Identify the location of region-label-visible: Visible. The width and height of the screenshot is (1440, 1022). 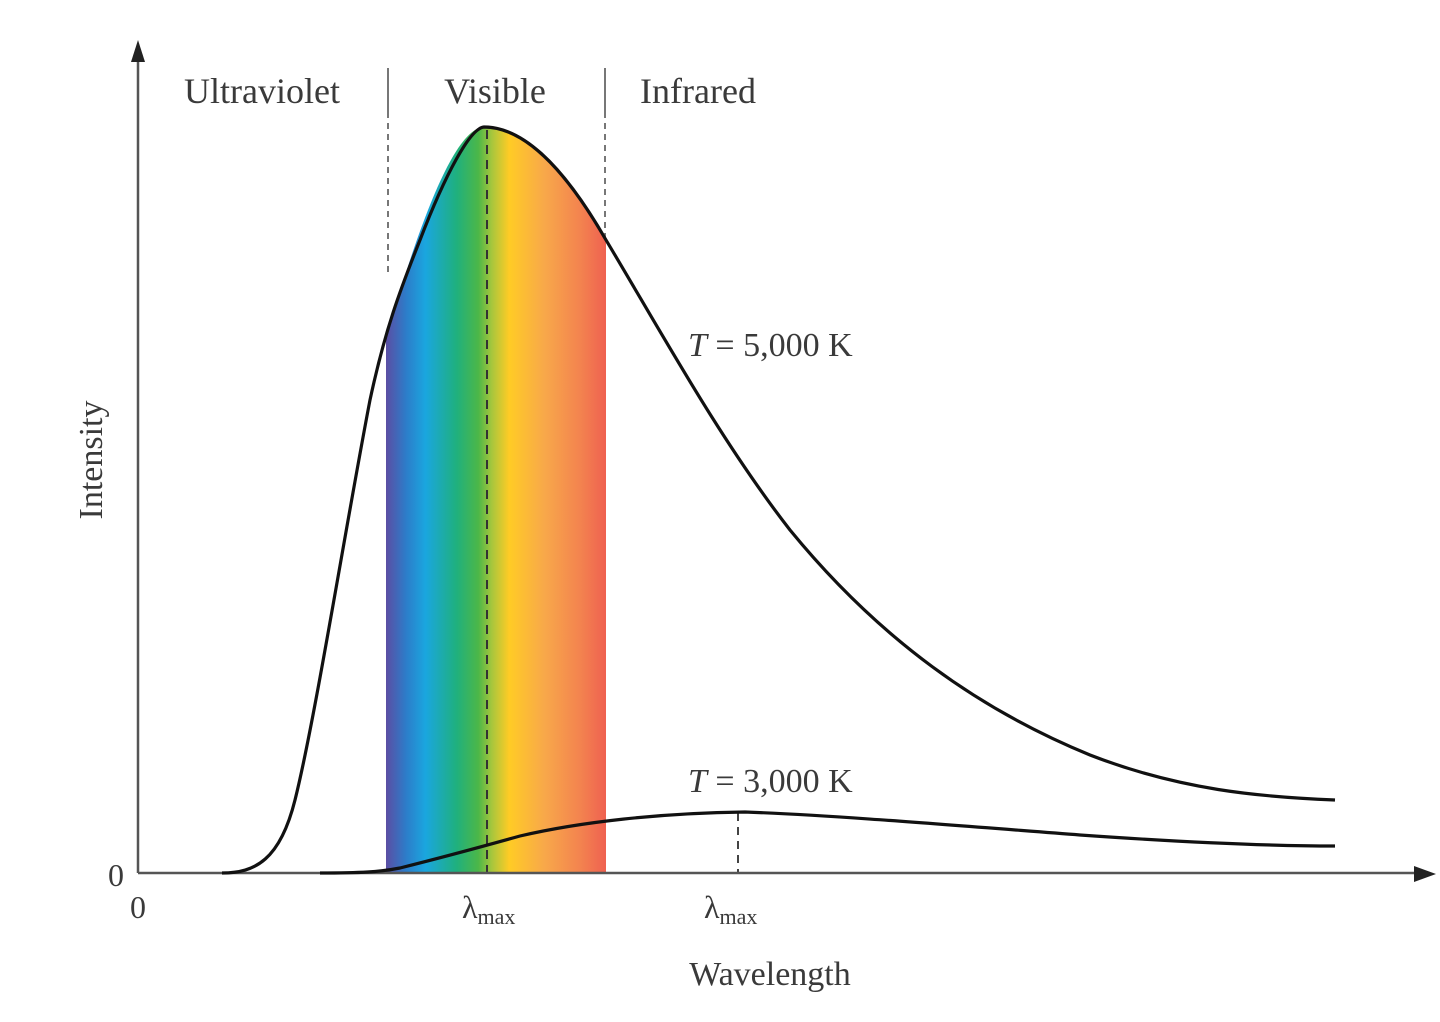
(495, 91).